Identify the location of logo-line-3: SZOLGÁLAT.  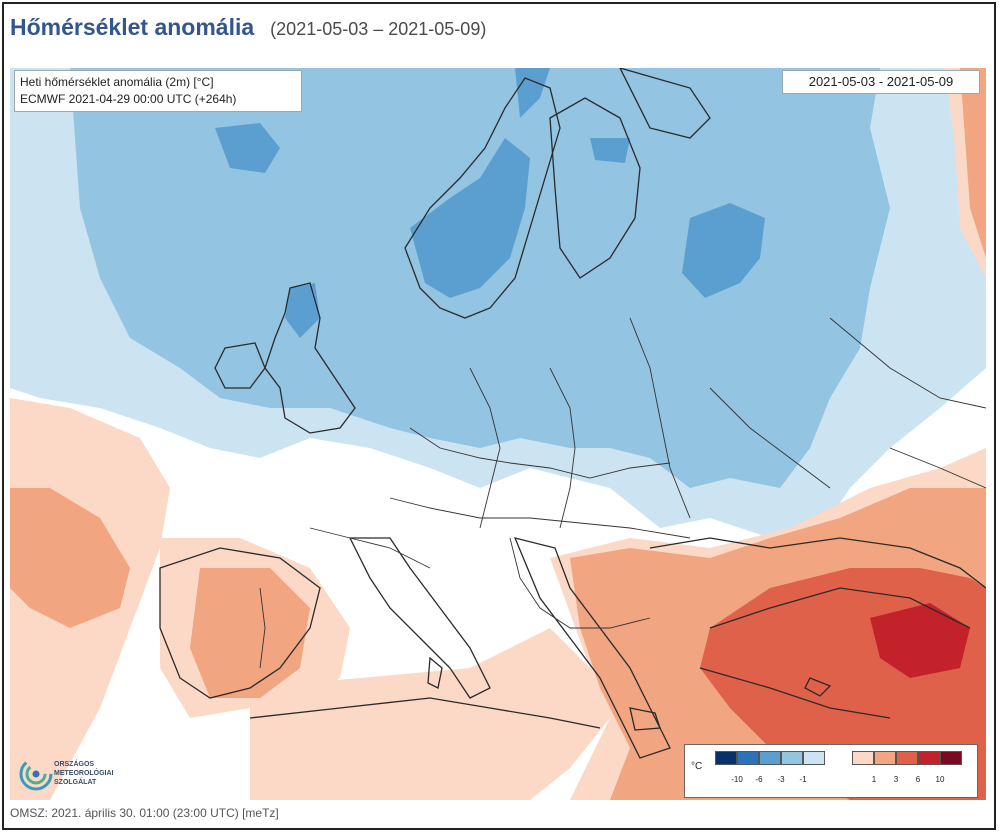
(75, 782).